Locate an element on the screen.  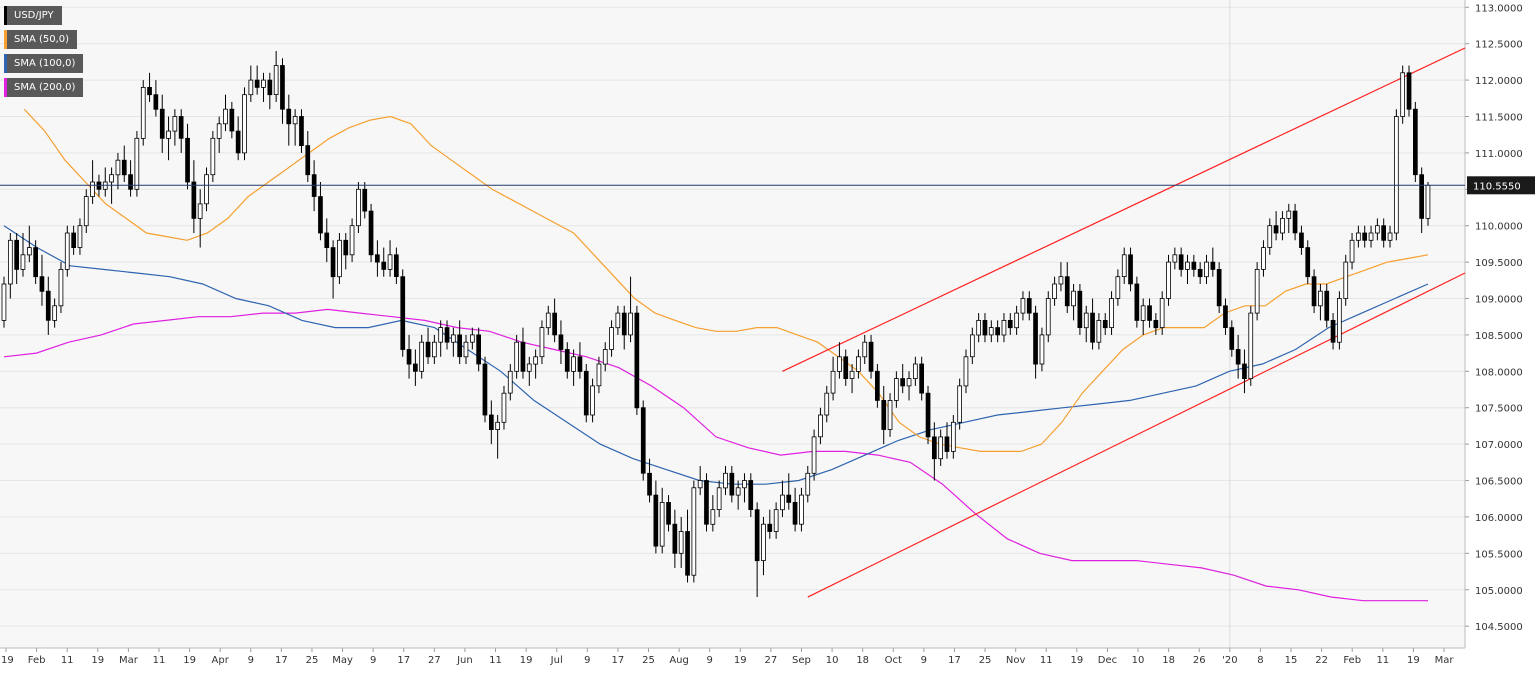
legend-sma-50: SMA (50,0) is located at coordinates (41, 39).